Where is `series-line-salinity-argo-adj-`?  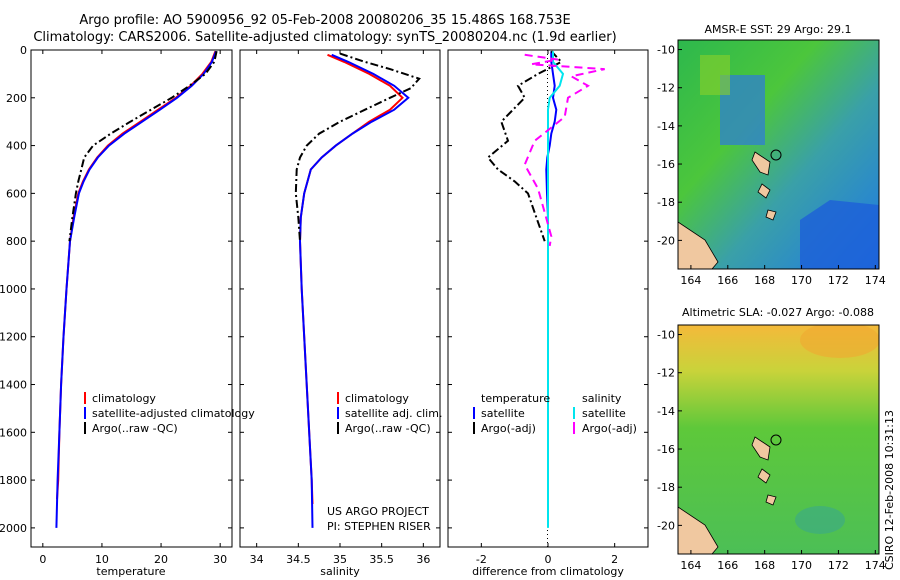 series-line-salinity-argo-adj- is located at coordinates (564, 150).